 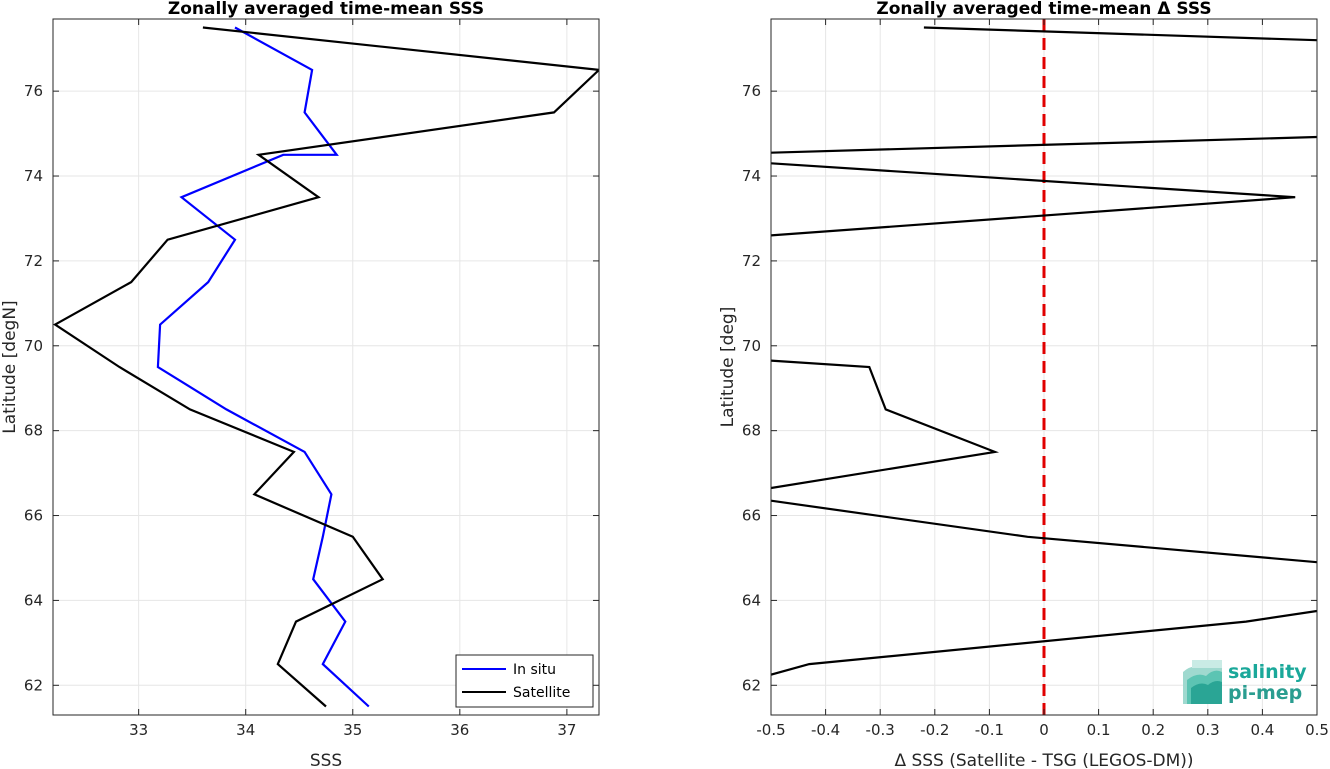 I want to click on x-axis-label-right: Δ SSS (Satellite - TSG (LEGOS-DM)), so click(x=1043, y=760).